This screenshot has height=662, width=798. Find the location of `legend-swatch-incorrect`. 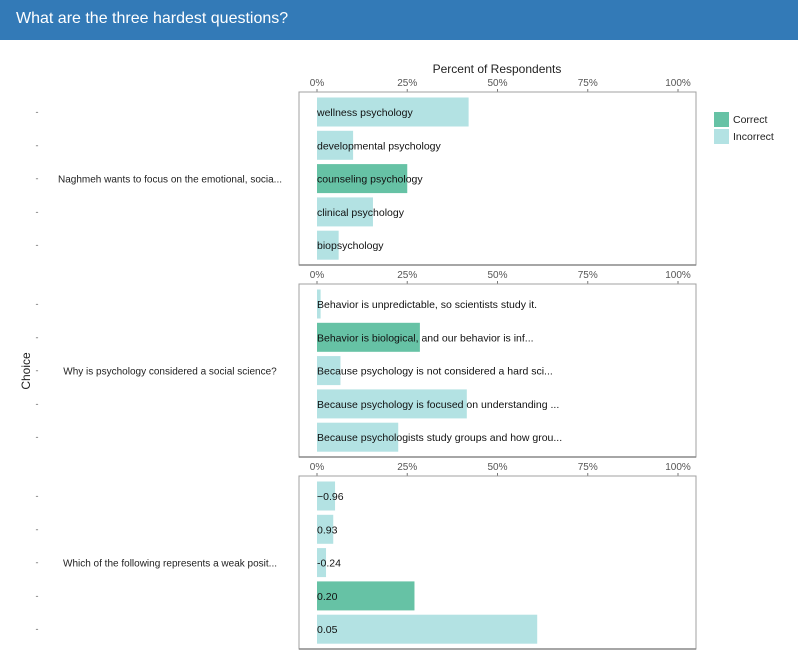

legend-swatch-incorrect is located at coordinates (721, 136).